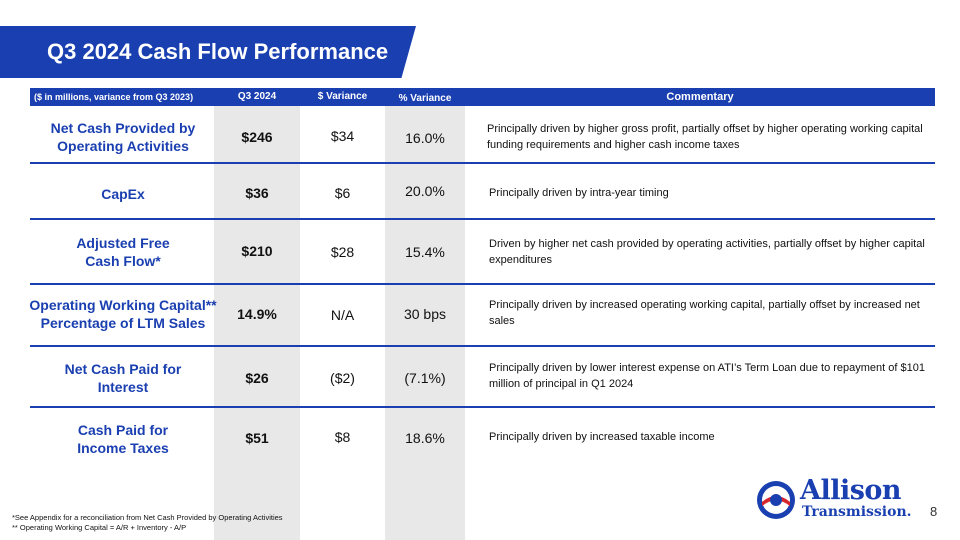 The image size is (960, 540). I want to click on q3-column-shade, so click(257, 323).